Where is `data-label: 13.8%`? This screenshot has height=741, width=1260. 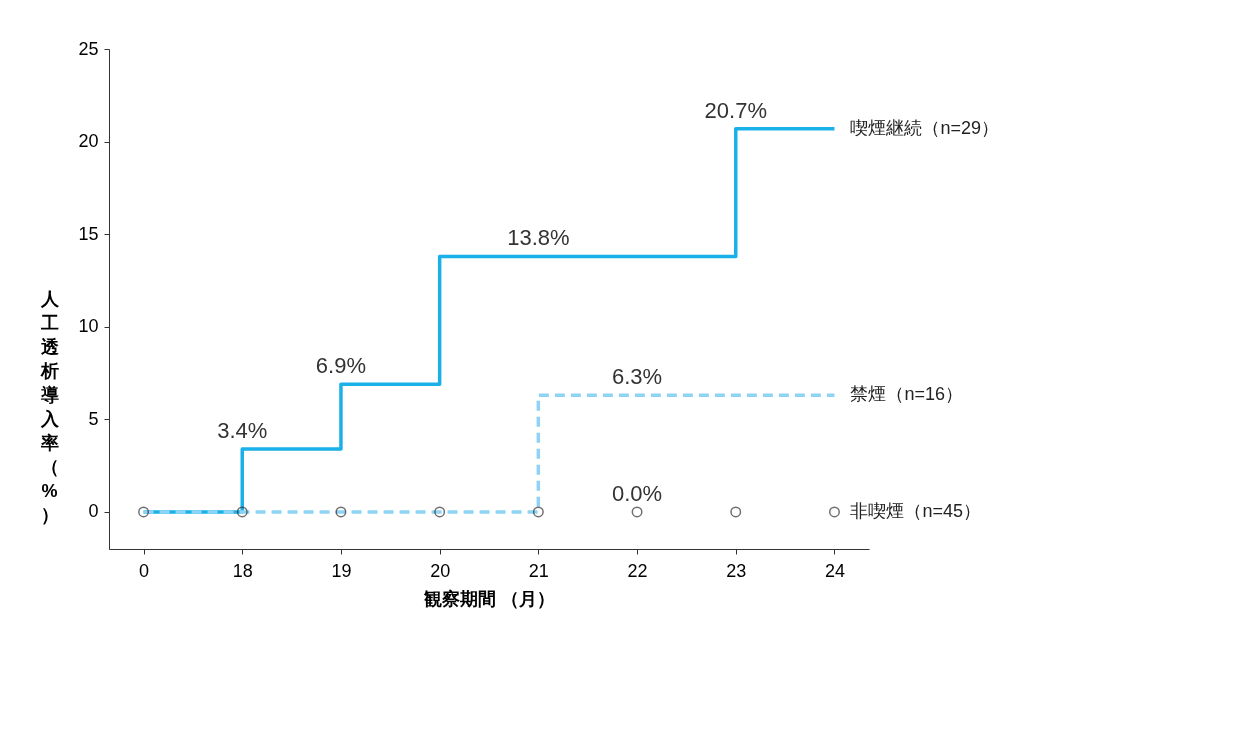 data-label: 13.8% is located at coordinates (538, 238).